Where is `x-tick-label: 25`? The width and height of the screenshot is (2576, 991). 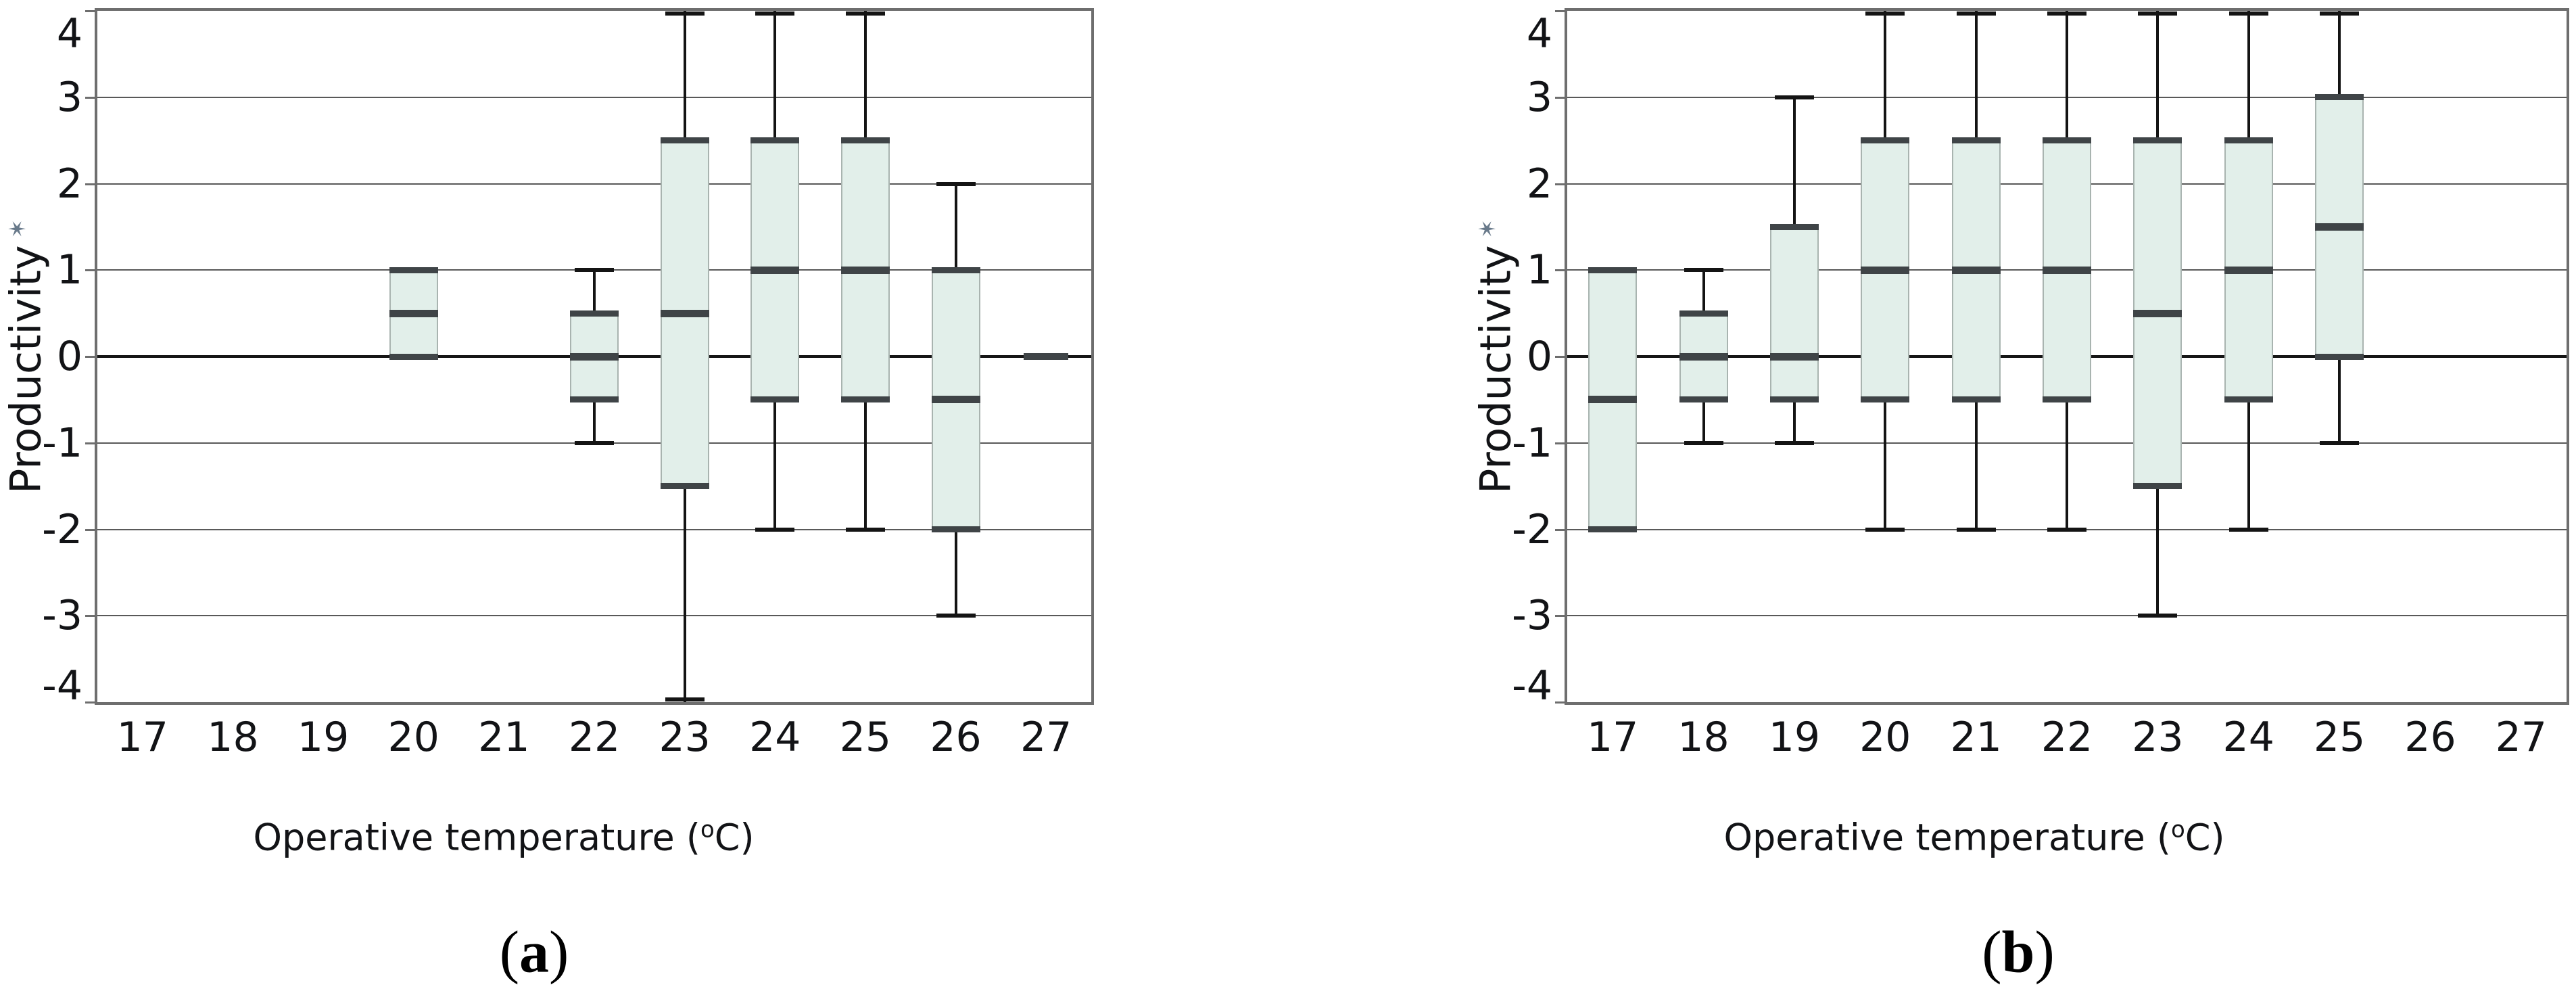
x-tick-label: 25 is located at coordinates (865, 737).